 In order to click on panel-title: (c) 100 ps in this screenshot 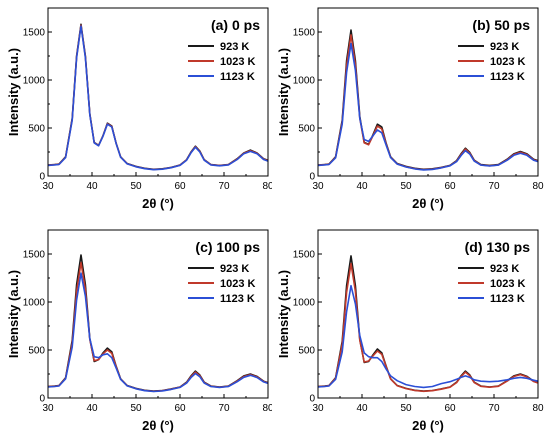, I will do `click(227, 247)`.